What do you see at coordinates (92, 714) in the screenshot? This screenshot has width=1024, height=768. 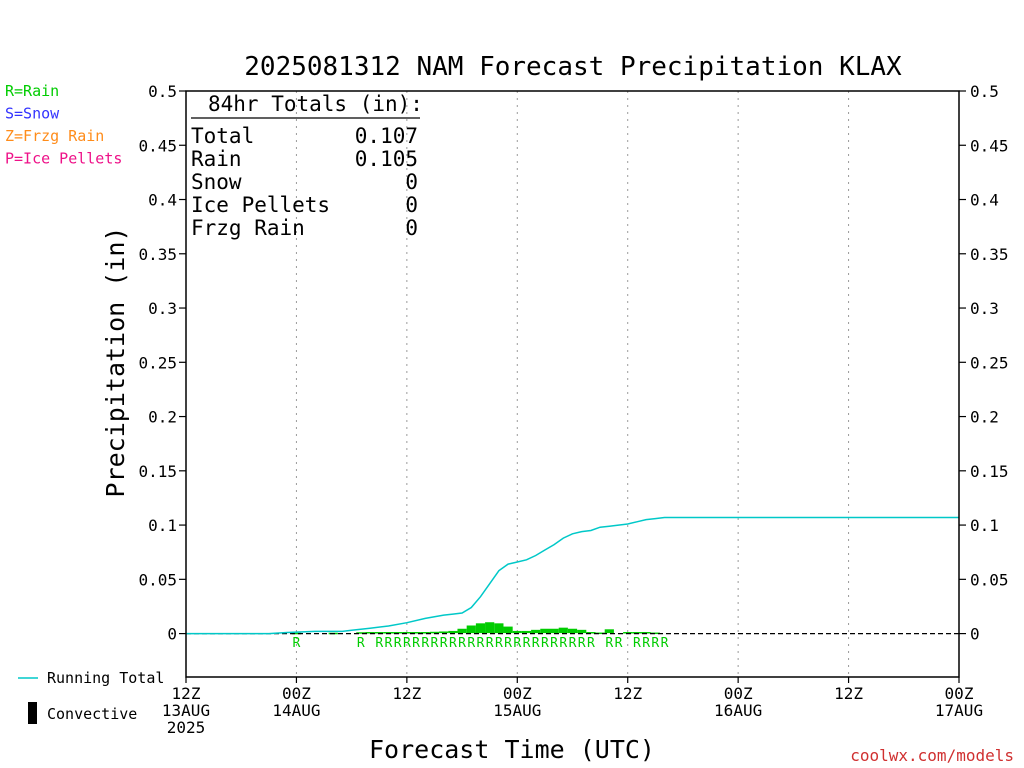 I see `legend-label: Convective` at bounding box center [92, 714].